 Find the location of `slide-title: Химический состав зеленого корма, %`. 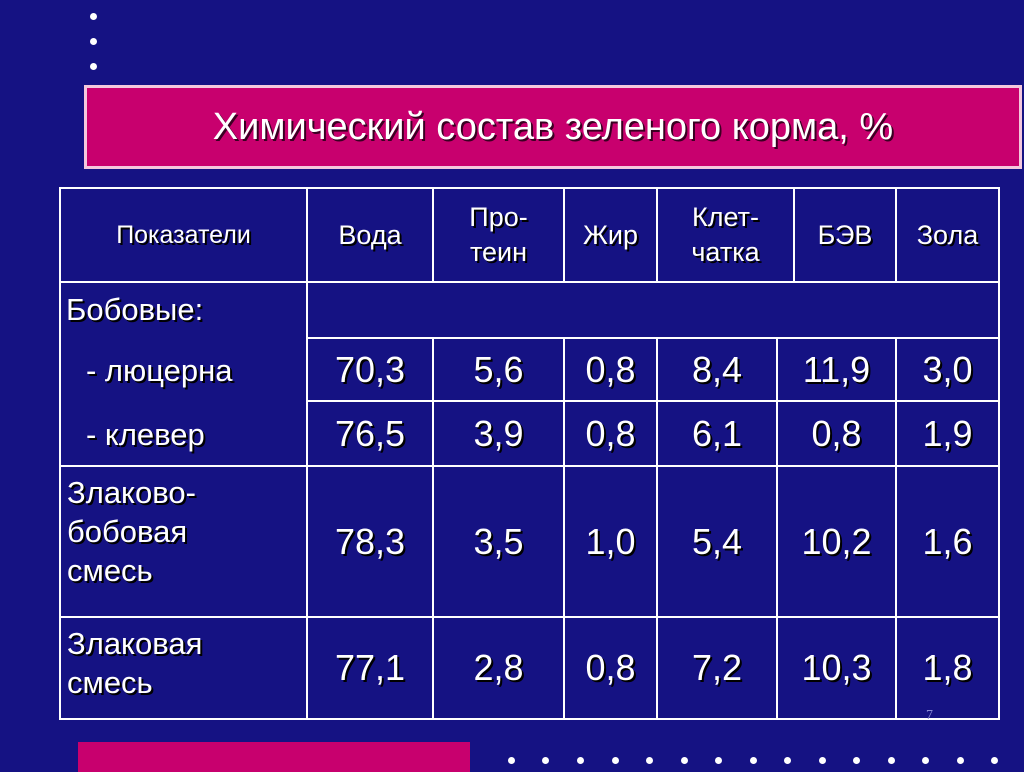

slide-title: Химический состав зеленого корма, % is located at coordinates (553, 126).